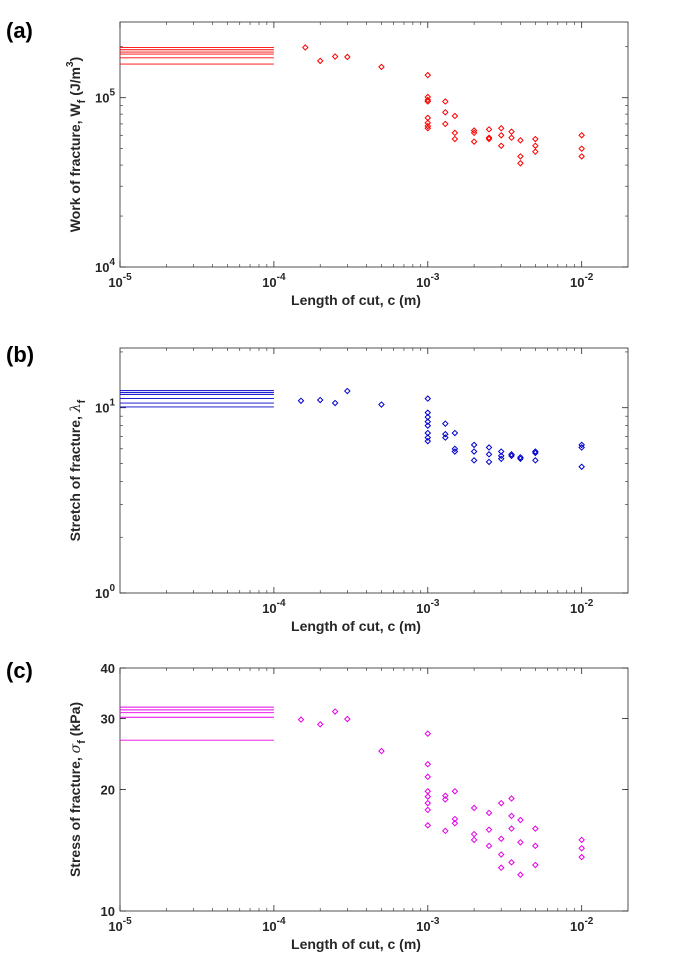 The width and height of the screenshot is (692, 959). I want to click on y-tick-exponent: 4, so click(112, 262).